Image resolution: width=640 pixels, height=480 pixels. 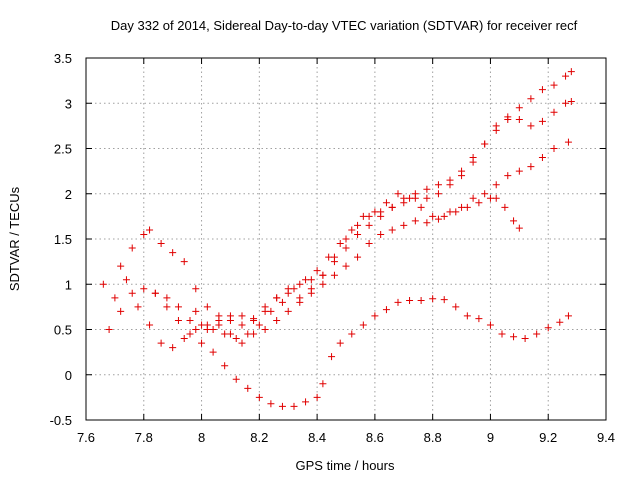 I want to click on x-tick-labels: 7.6 7.8 8 8.2 8.4 8.6 8.8 9 9.2 9.4, so click(x=346, y=437).